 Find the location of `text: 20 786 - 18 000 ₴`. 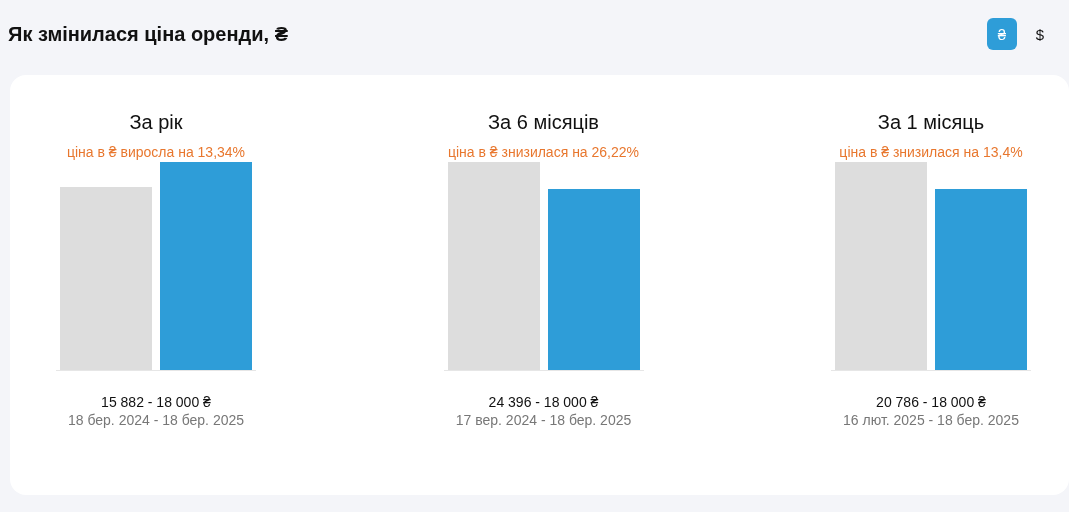

text: 20 786 - 18 000 ₴ is located at coordinates (931, 402).